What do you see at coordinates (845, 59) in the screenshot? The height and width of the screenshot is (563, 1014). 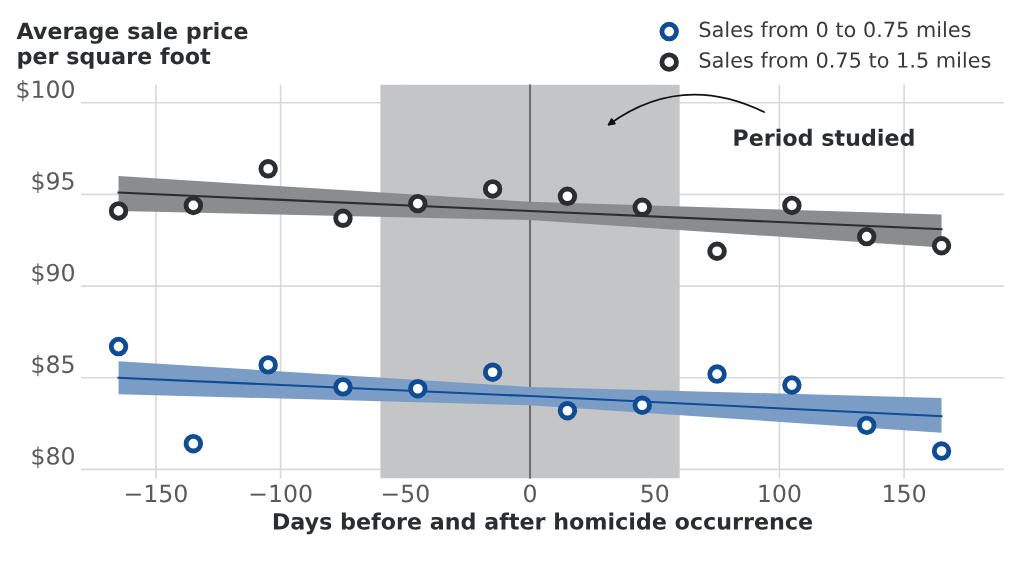 I see `legend-label: Sales from 0.75 to 1.5 miles` at bounding box center [845, 59].